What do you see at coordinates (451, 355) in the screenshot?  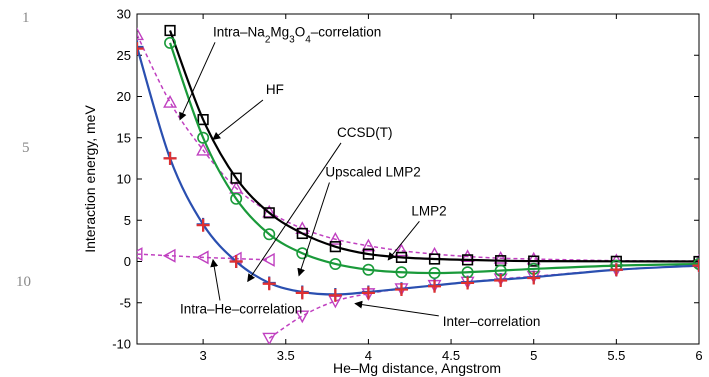 I see `x-tick-label: 4.5` at bounding box center [451, 355].